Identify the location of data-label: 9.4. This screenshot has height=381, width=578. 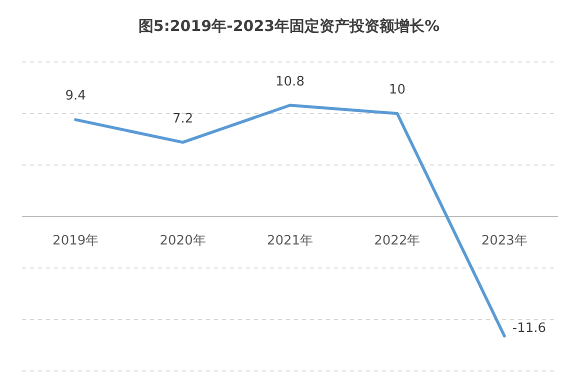
(75, 96).